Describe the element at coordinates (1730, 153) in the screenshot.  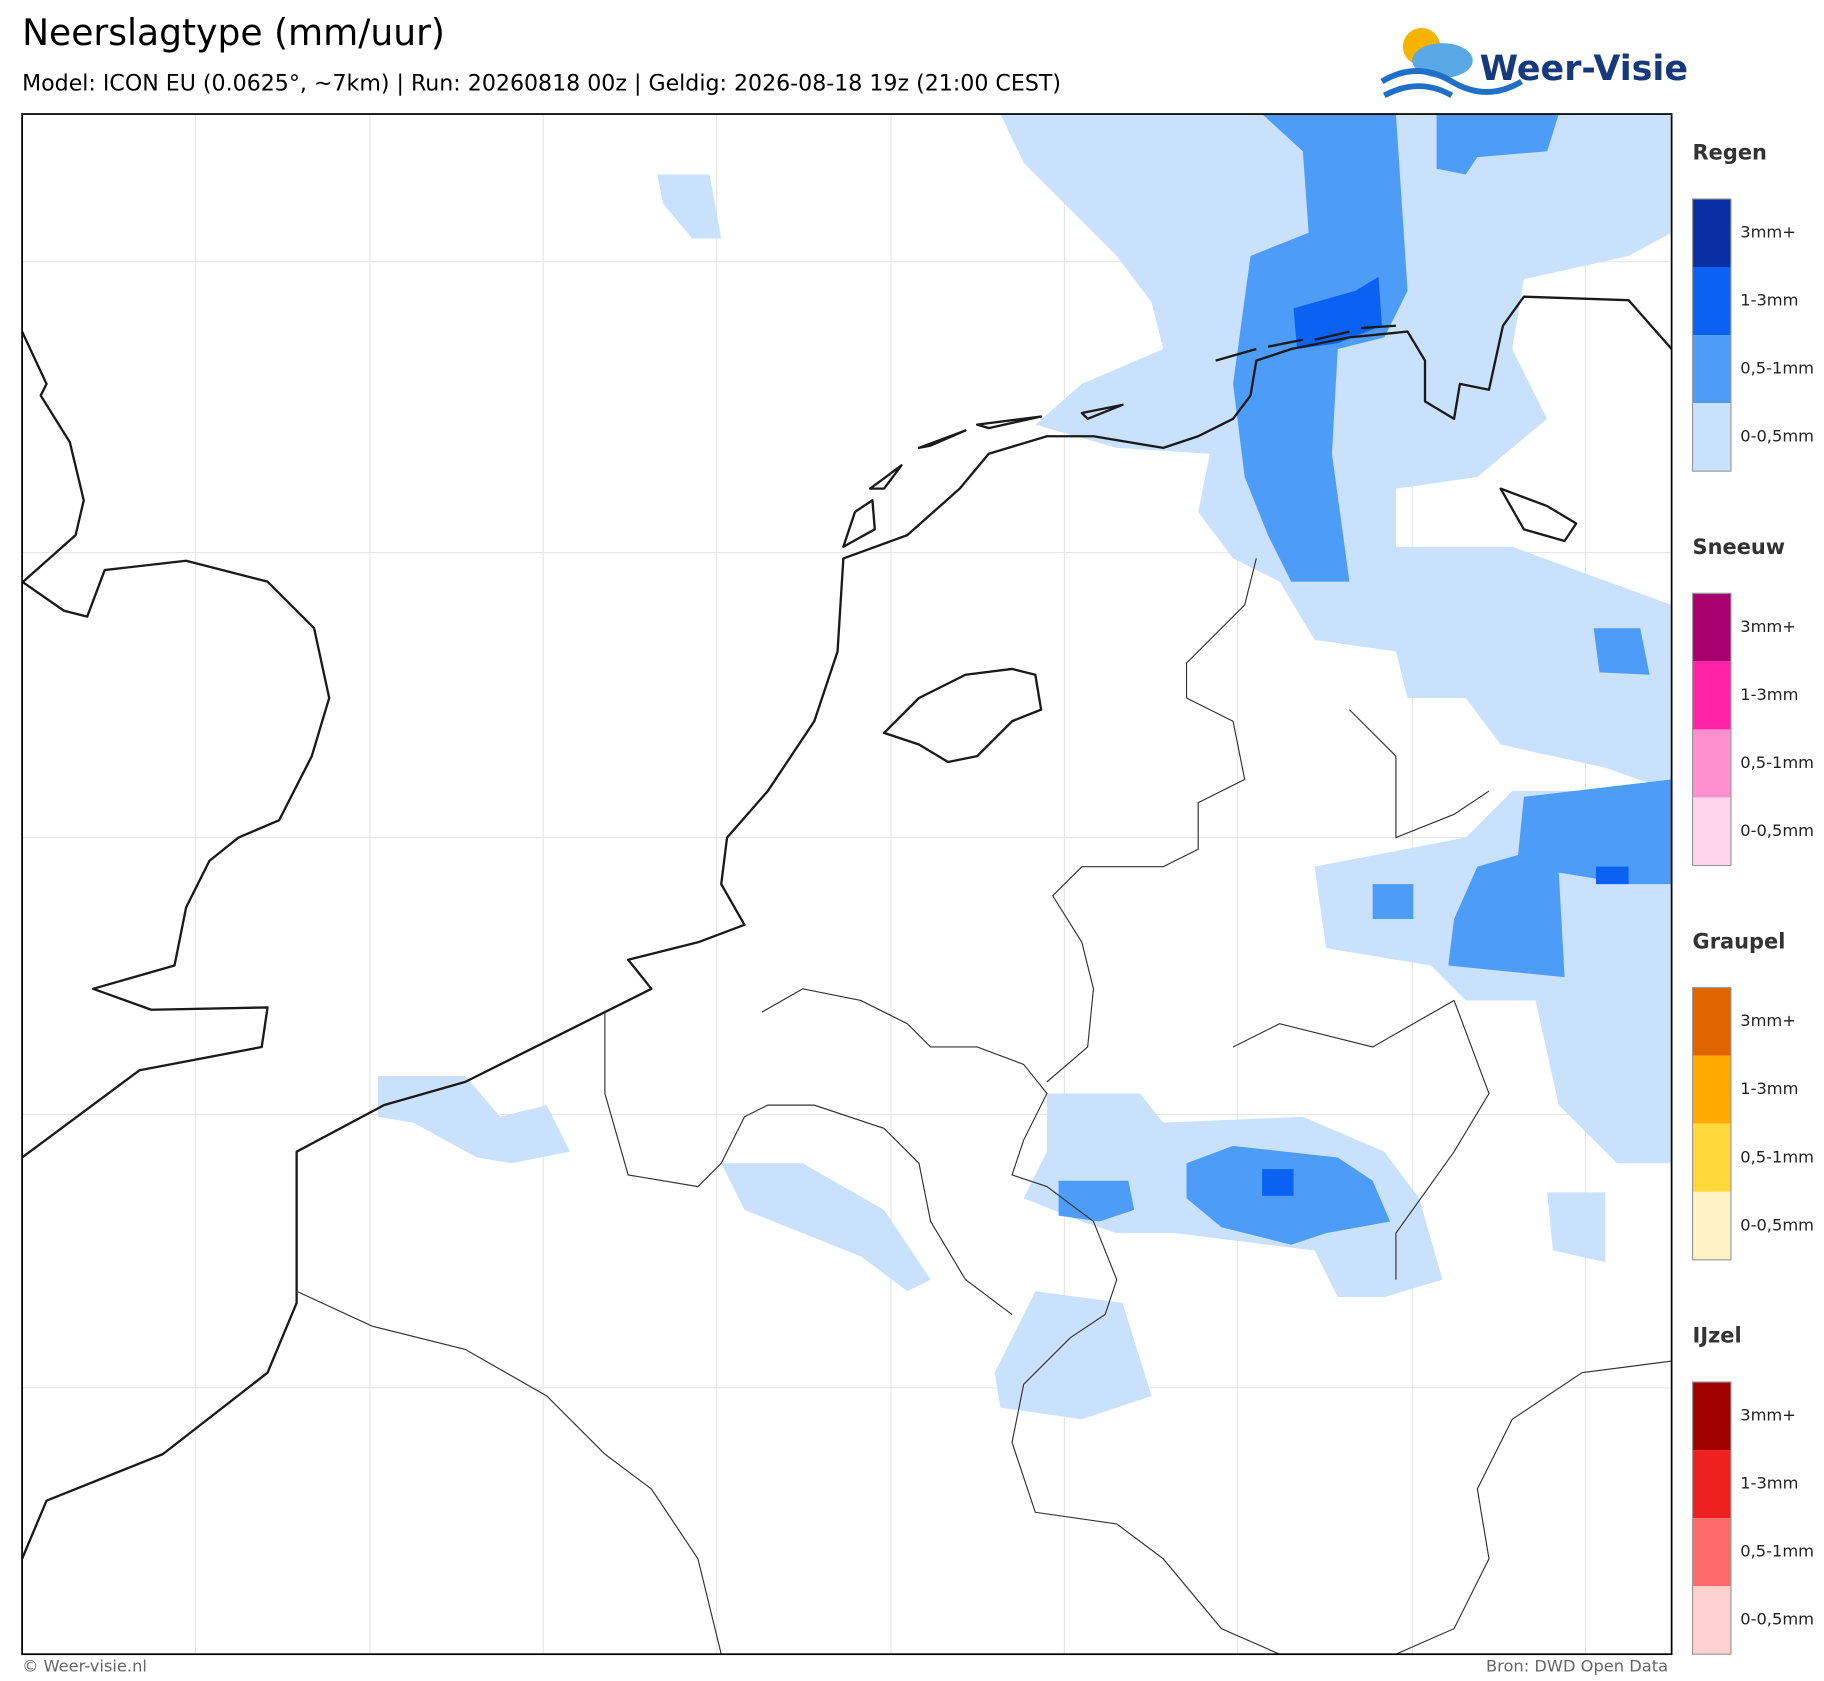
I see `legend-heading: Regen` at that location.